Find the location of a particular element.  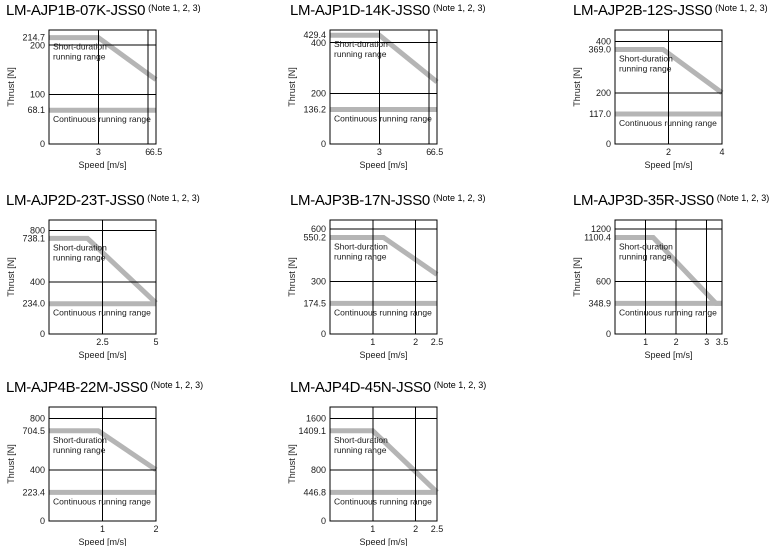

y-tick-label: 174.5 is located at coordinates (314, 303).